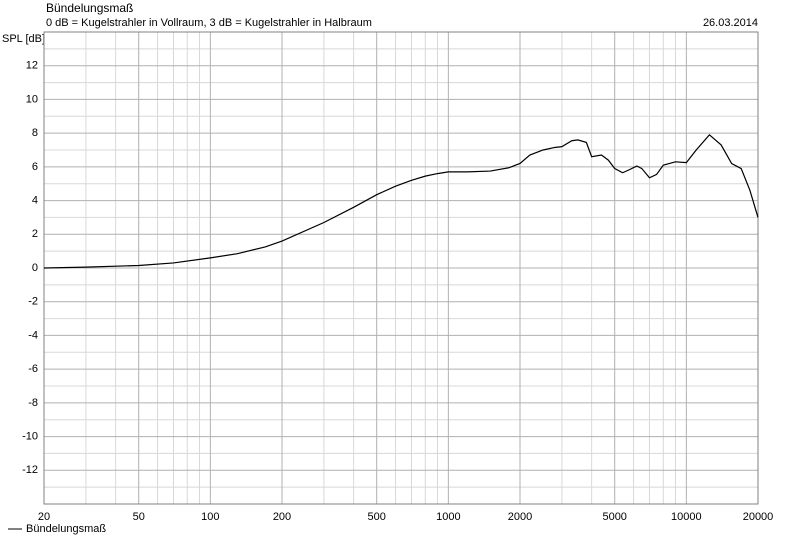 Image resolution: width=800 pixels, height=560 pixels. Describe the element at coordinates (33, 302) in the screenshot. I see `y-tick-label: -2` at that location.